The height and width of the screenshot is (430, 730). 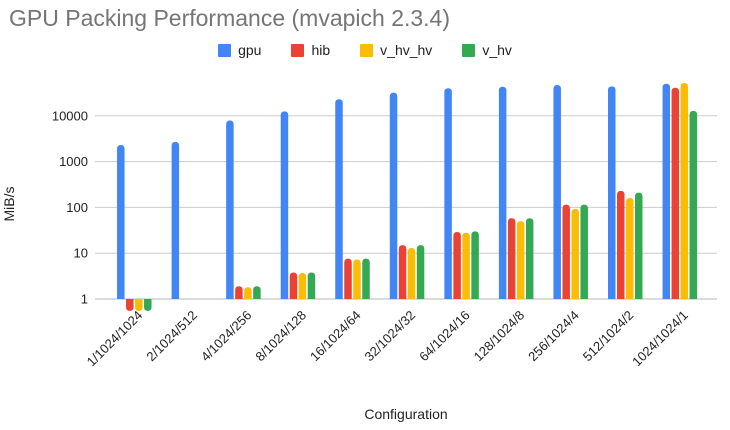 What do you see at coordinates (81, 253) in the screenshot?
I see `y-tick-label: 10` at bounding box center [81, 253].